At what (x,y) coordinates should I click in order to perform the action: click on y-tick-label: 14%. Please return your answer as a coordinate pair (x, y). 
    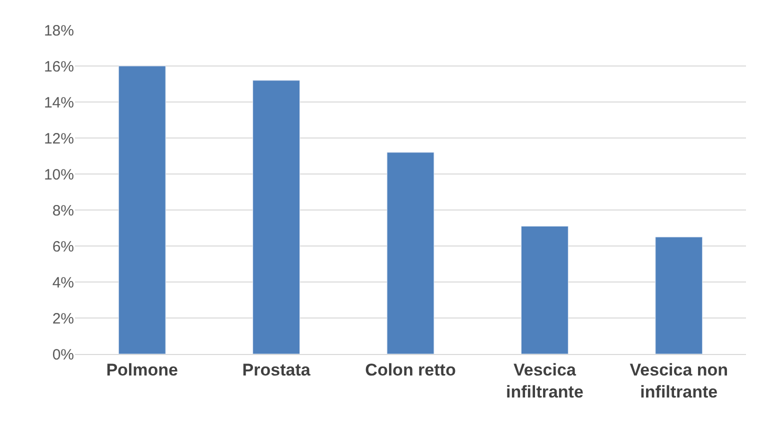
    Looking at the image, I should click on (59, 103).